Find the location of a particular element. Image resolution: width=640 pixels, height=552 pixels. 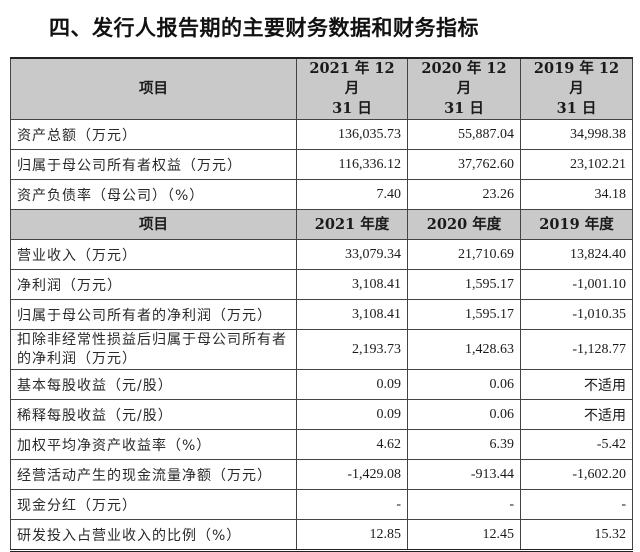

cell-2021: 4.62 is located at coordinates (352, 444).